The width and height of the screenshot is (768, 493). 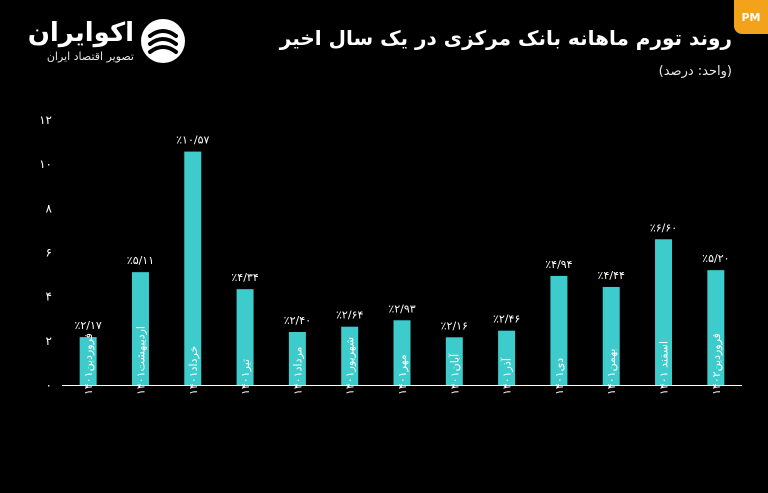 What do you see at coordinates (297, 320) in the screenshot?
I see `bar-value-label: ٪۲/۴۰` at bounding box center [297, 320].